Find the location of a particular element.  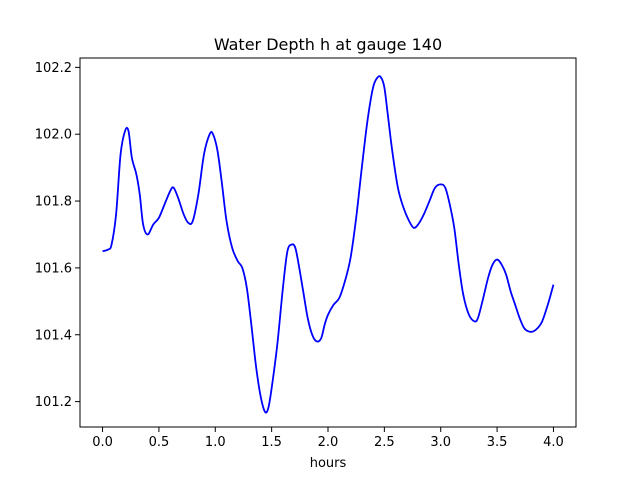

y-tick-label: 101.6 is located at coordinates (53, 268).